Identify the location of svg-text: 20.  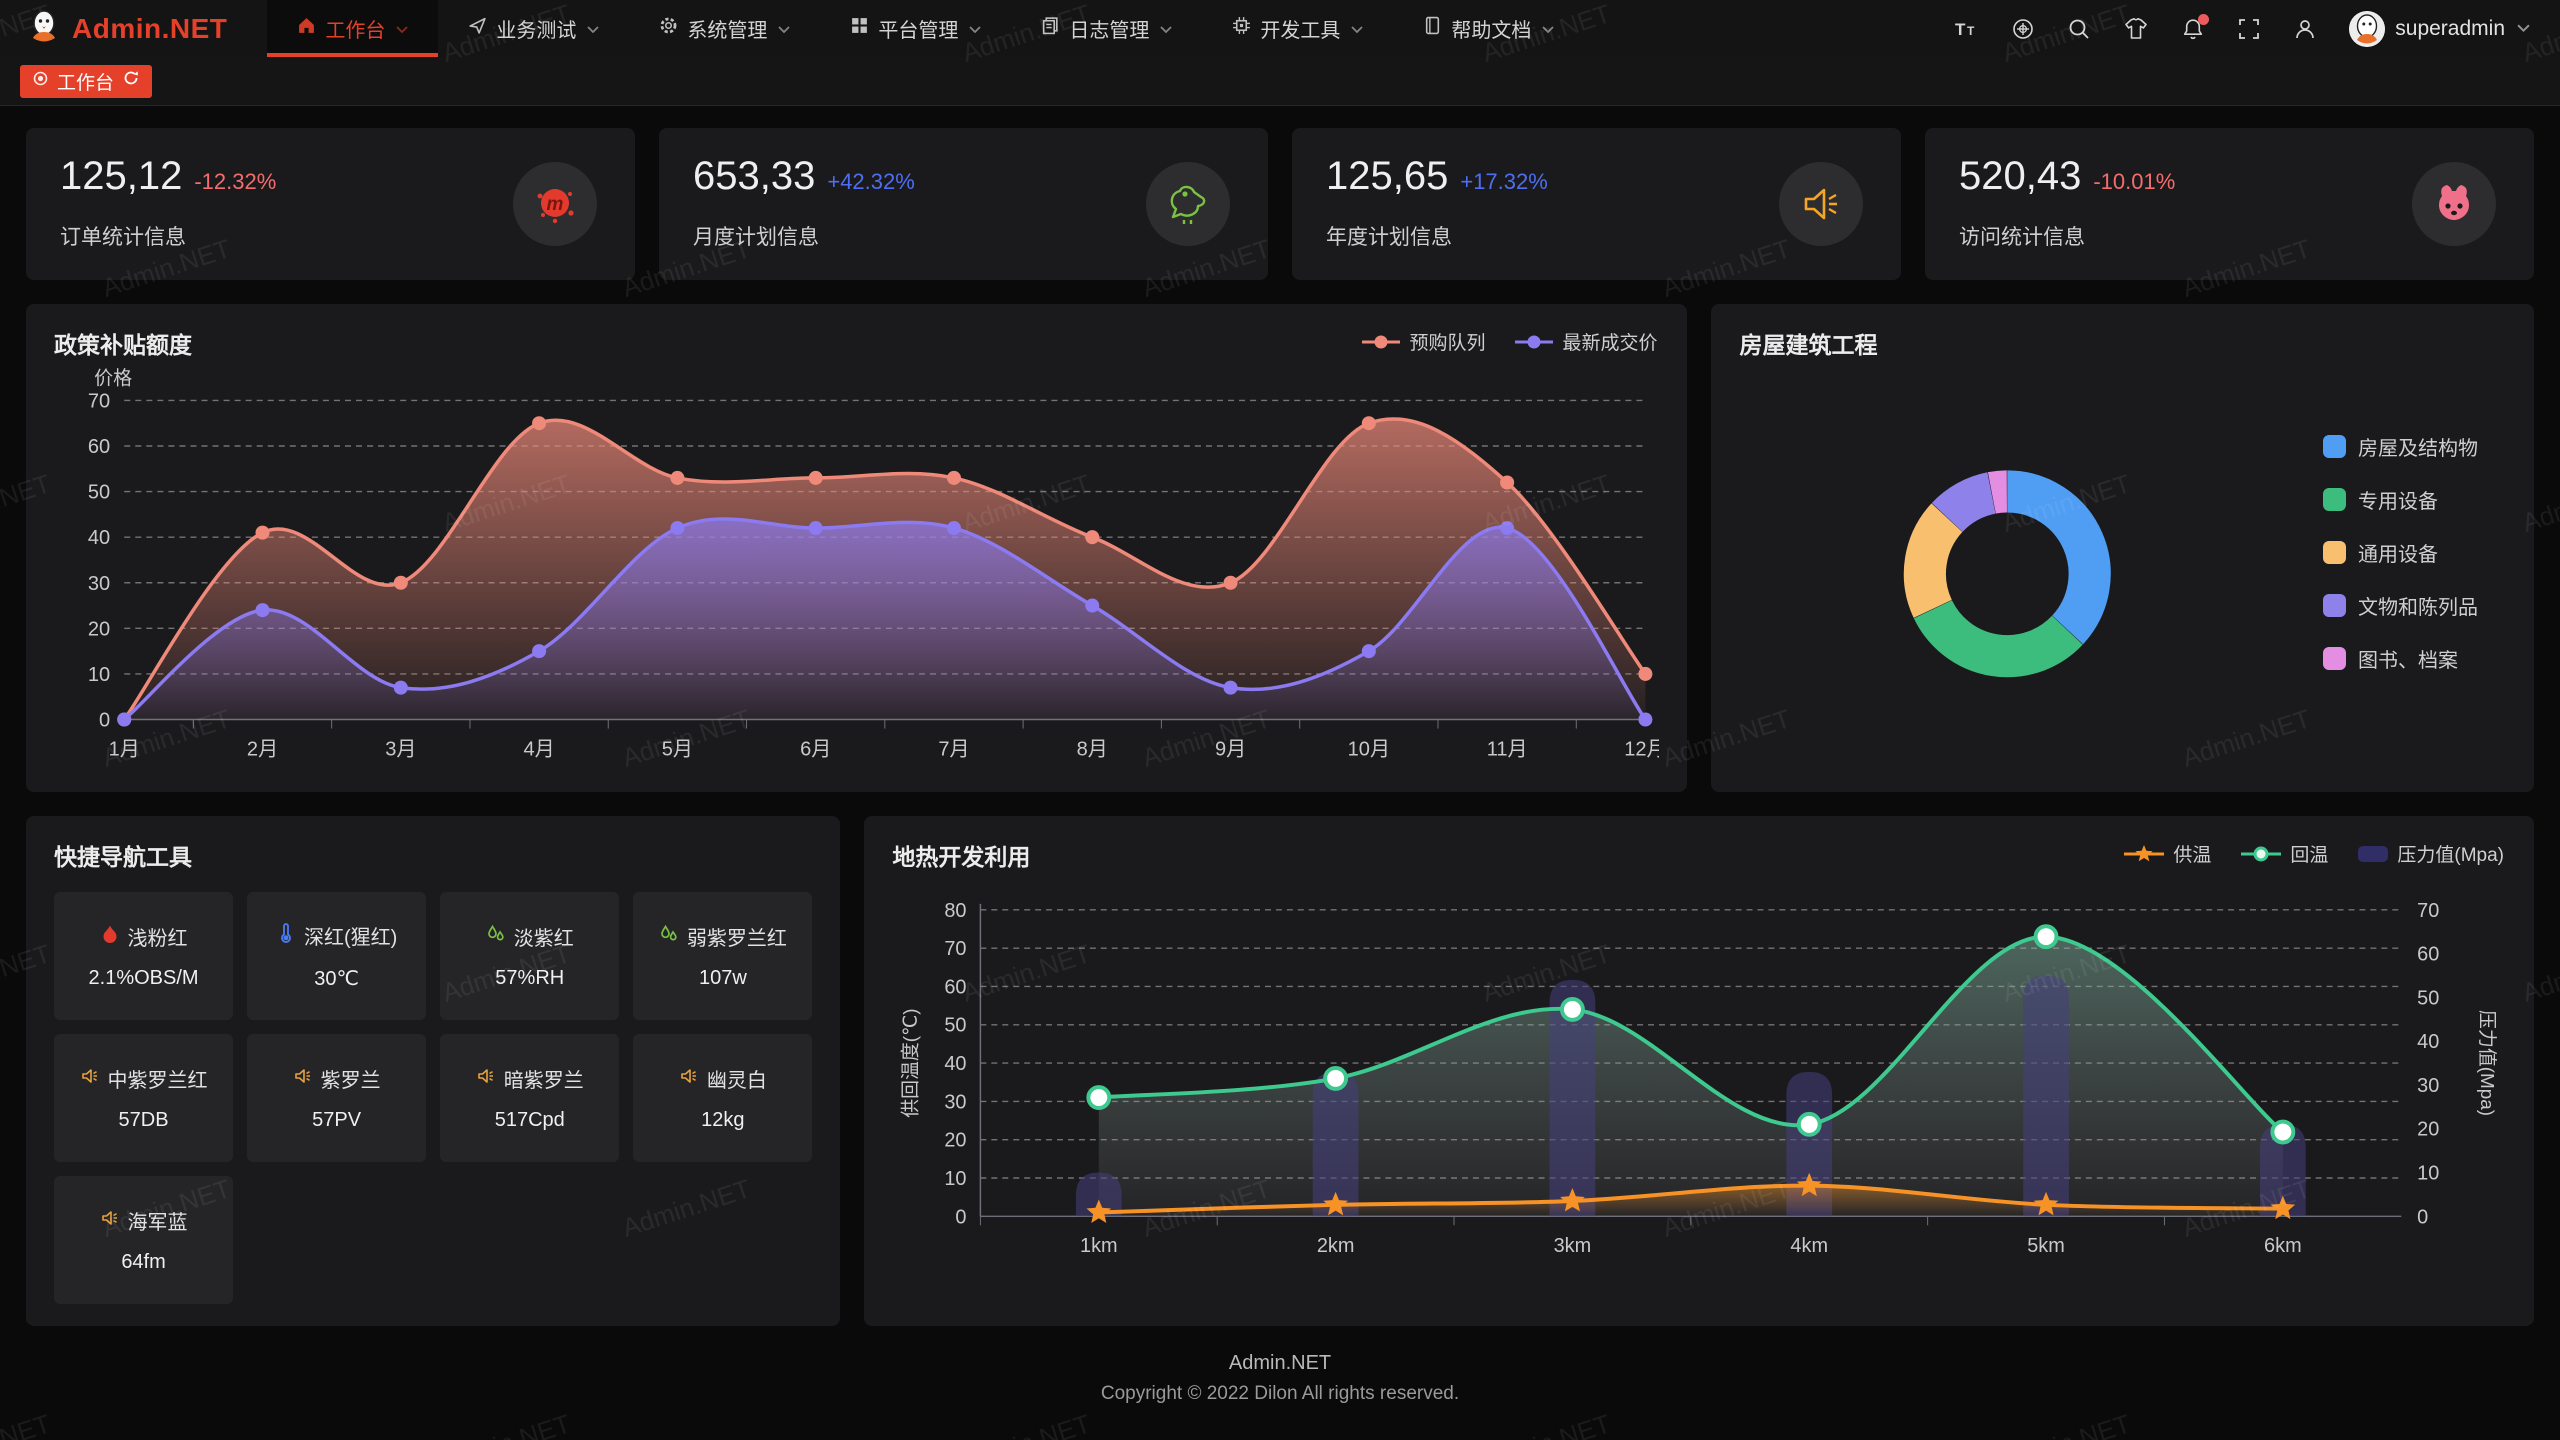
(2429, 1130).